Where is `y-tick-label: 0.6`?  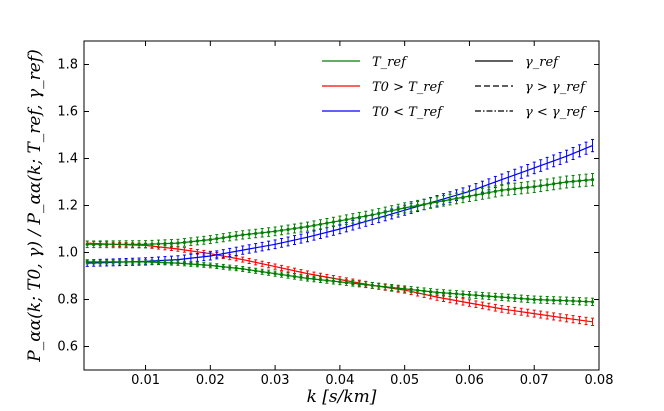
y-tick-label: 0.6 is located at coordinates (67, 347).